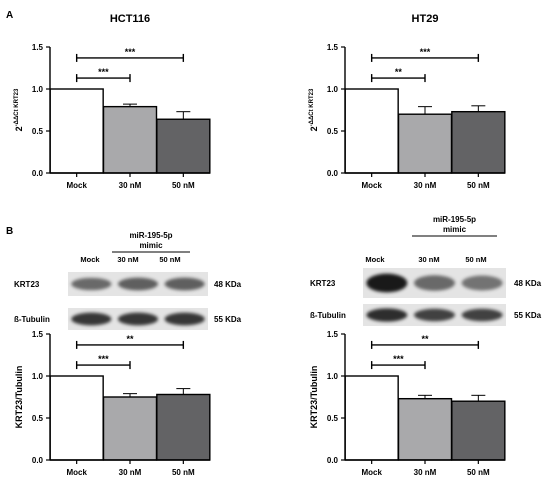  Describe the element at coordinates (425, 19) in the screenshot. I see `chart-title: HT29` at that location.